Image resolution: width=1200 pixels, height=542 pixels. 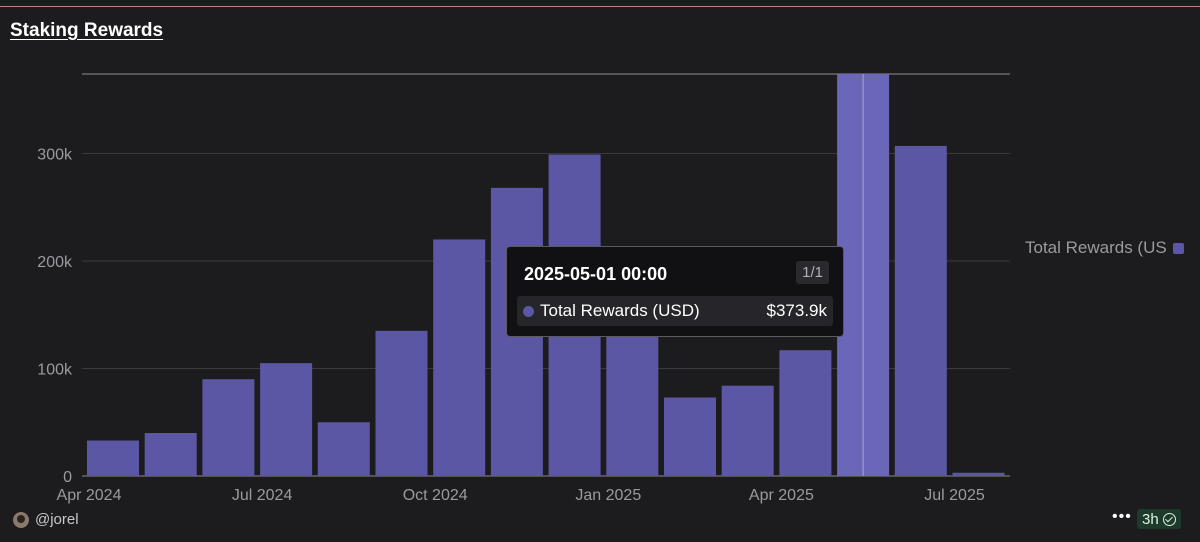 I want to click on x-tick-label: Jul 2024, so click(x=262, y=495).